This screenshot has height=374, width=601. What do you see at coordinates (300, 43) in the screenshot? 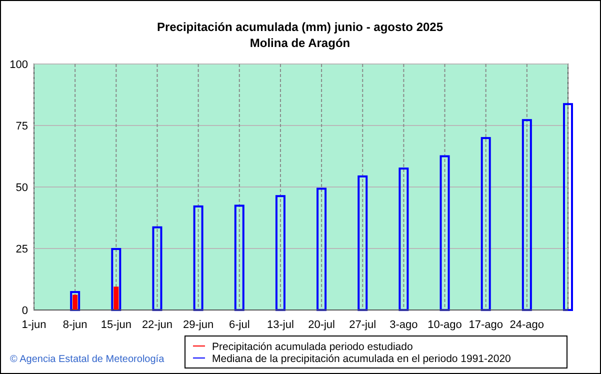
I see `chart-subtitle: Molina de Aragón` at bounding box center [300, 43].